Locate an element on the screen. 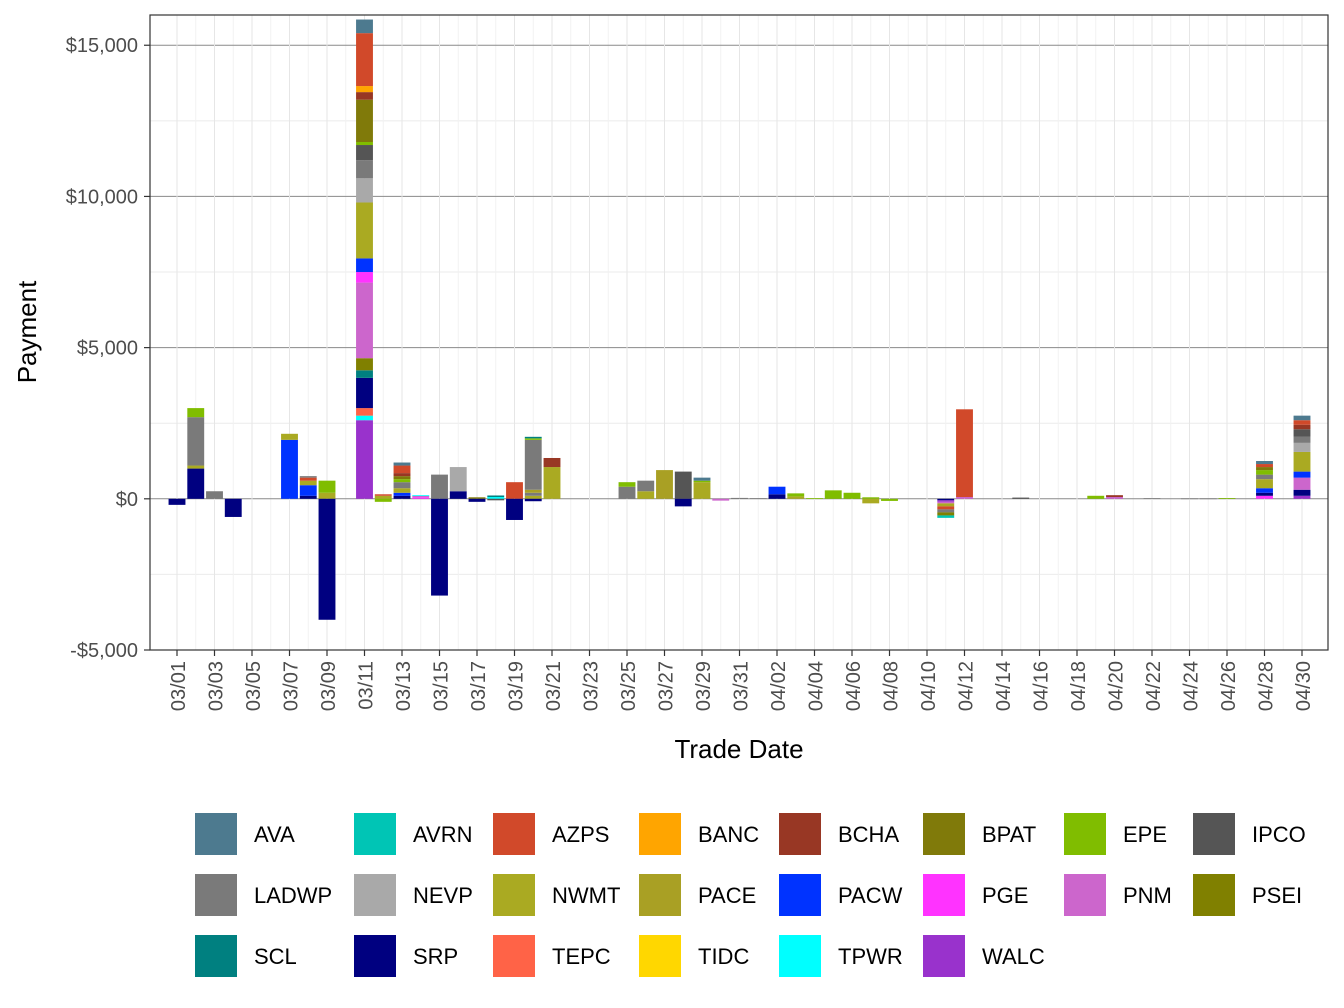 This screenshot has height=1008, width=1344. bar-segment-avrn is located at coordinates (946, 516).